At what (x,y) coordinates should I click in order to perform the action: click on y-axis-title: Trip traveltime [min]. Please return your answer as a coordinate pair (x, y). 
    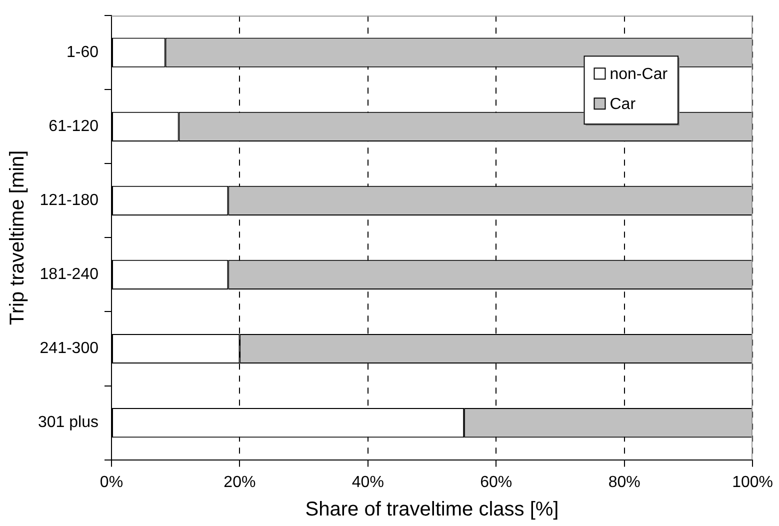
    Looking at the image, I should click on (17, 238).